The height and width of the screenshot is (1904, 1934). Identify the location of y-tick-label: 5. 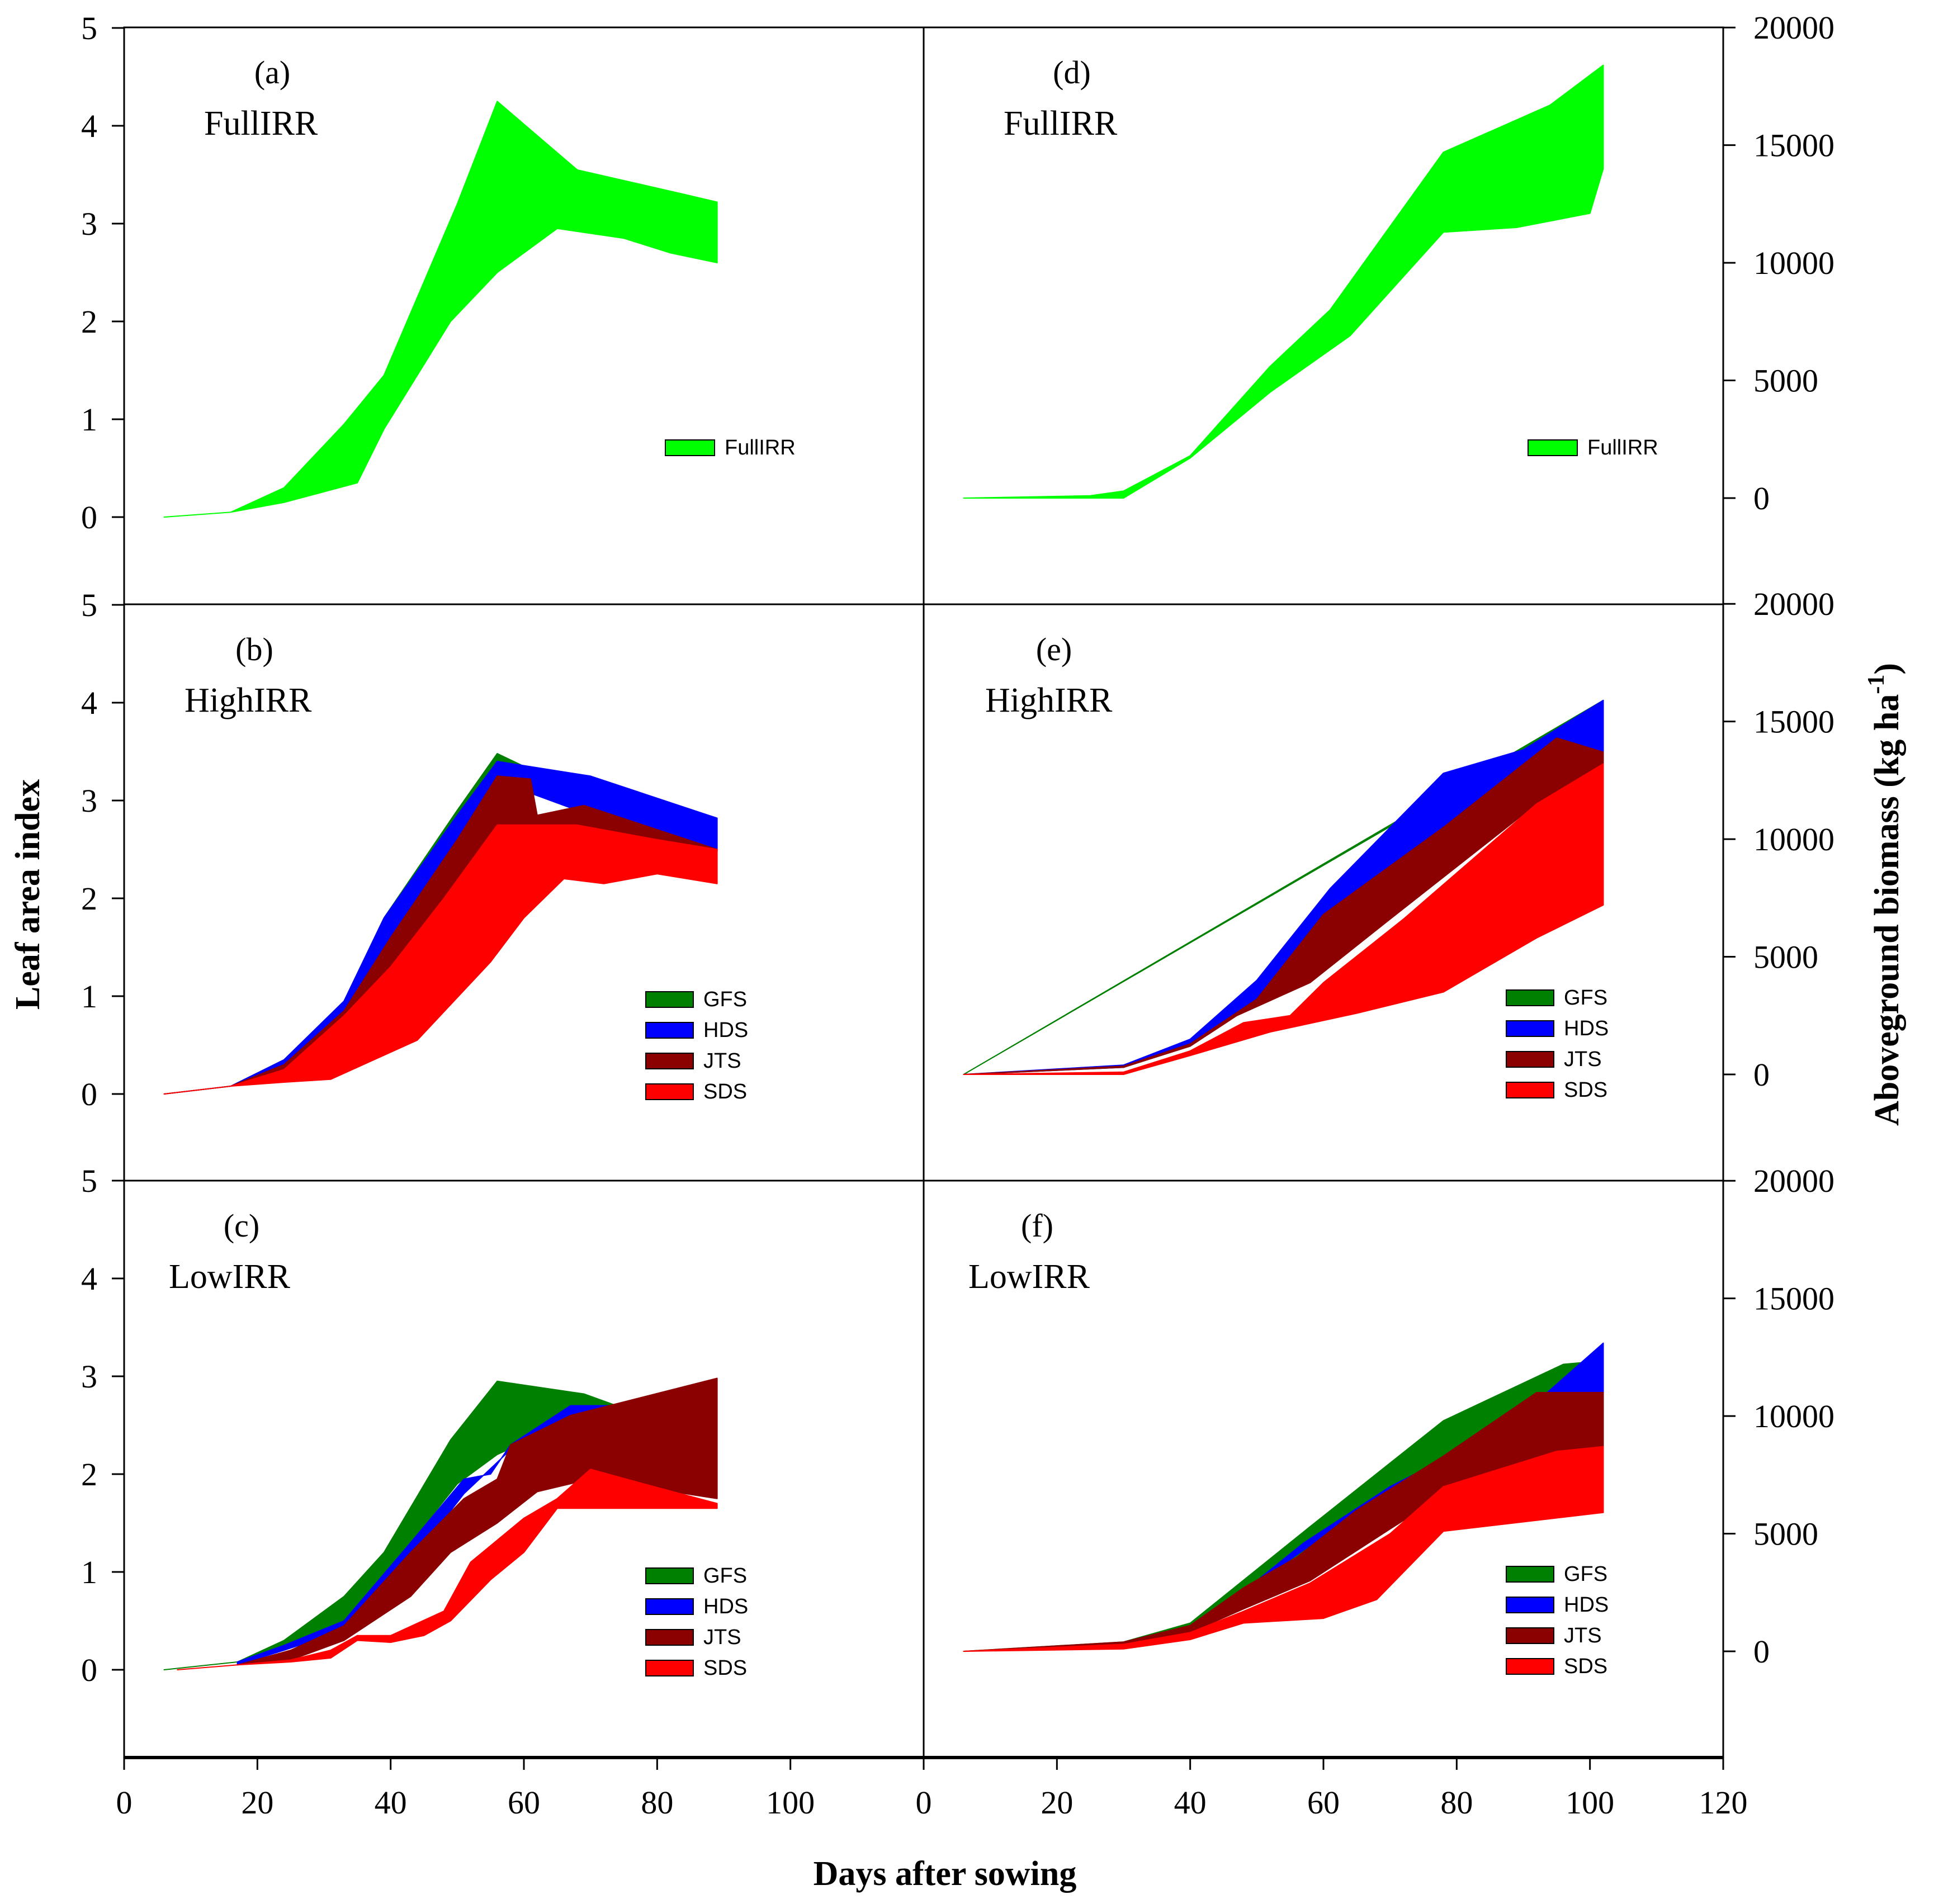
(89, 605).